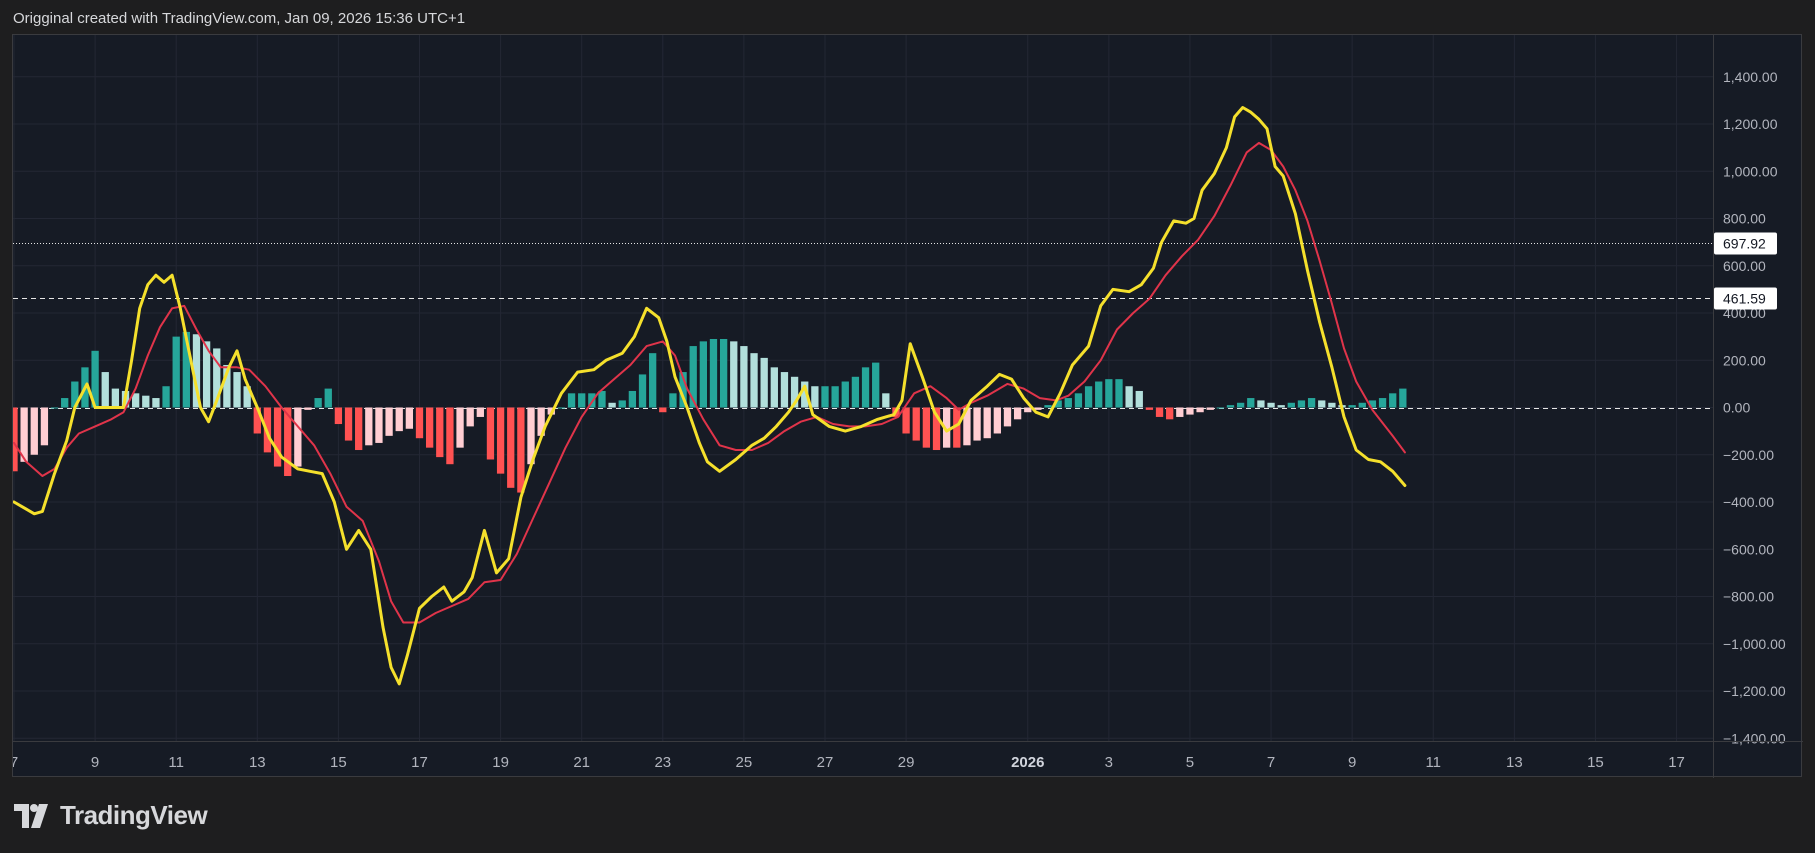 This screenshot has height=853, width=1815. I want to click on x-tick-label: 29, so click(906, 762).